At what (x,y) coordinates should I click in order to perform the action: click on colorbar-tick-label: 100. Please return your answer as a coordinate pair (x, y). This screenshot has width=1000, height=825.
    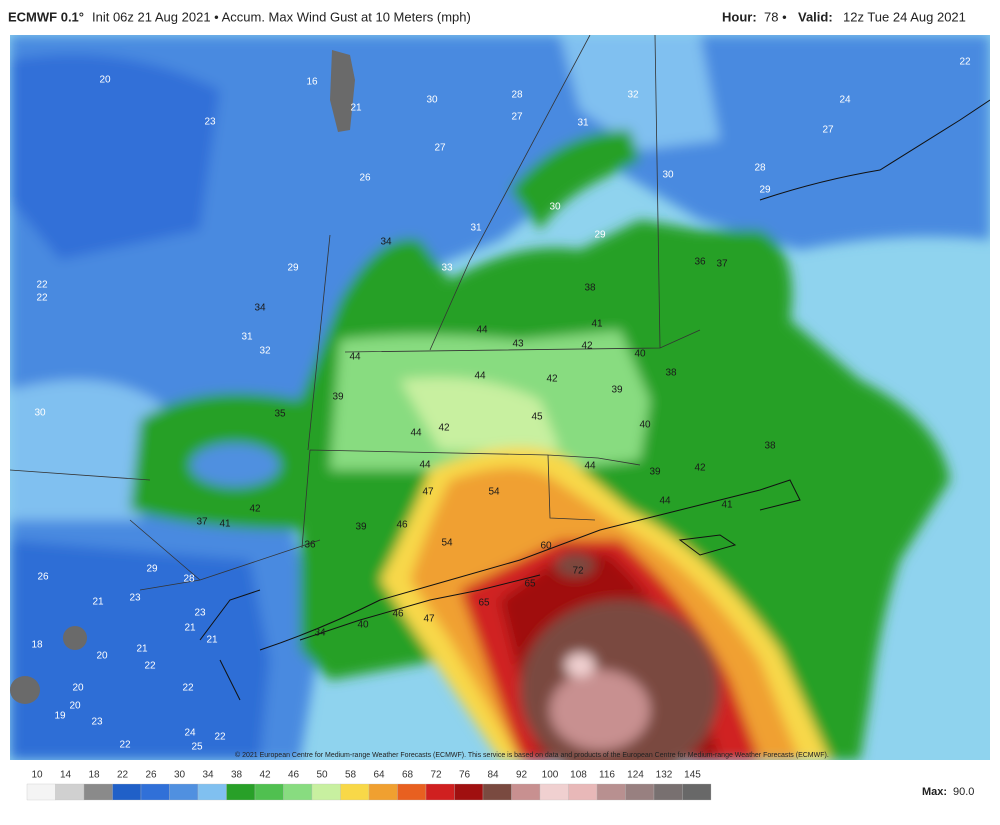
    Looking at the image, I should click on (550, 775).